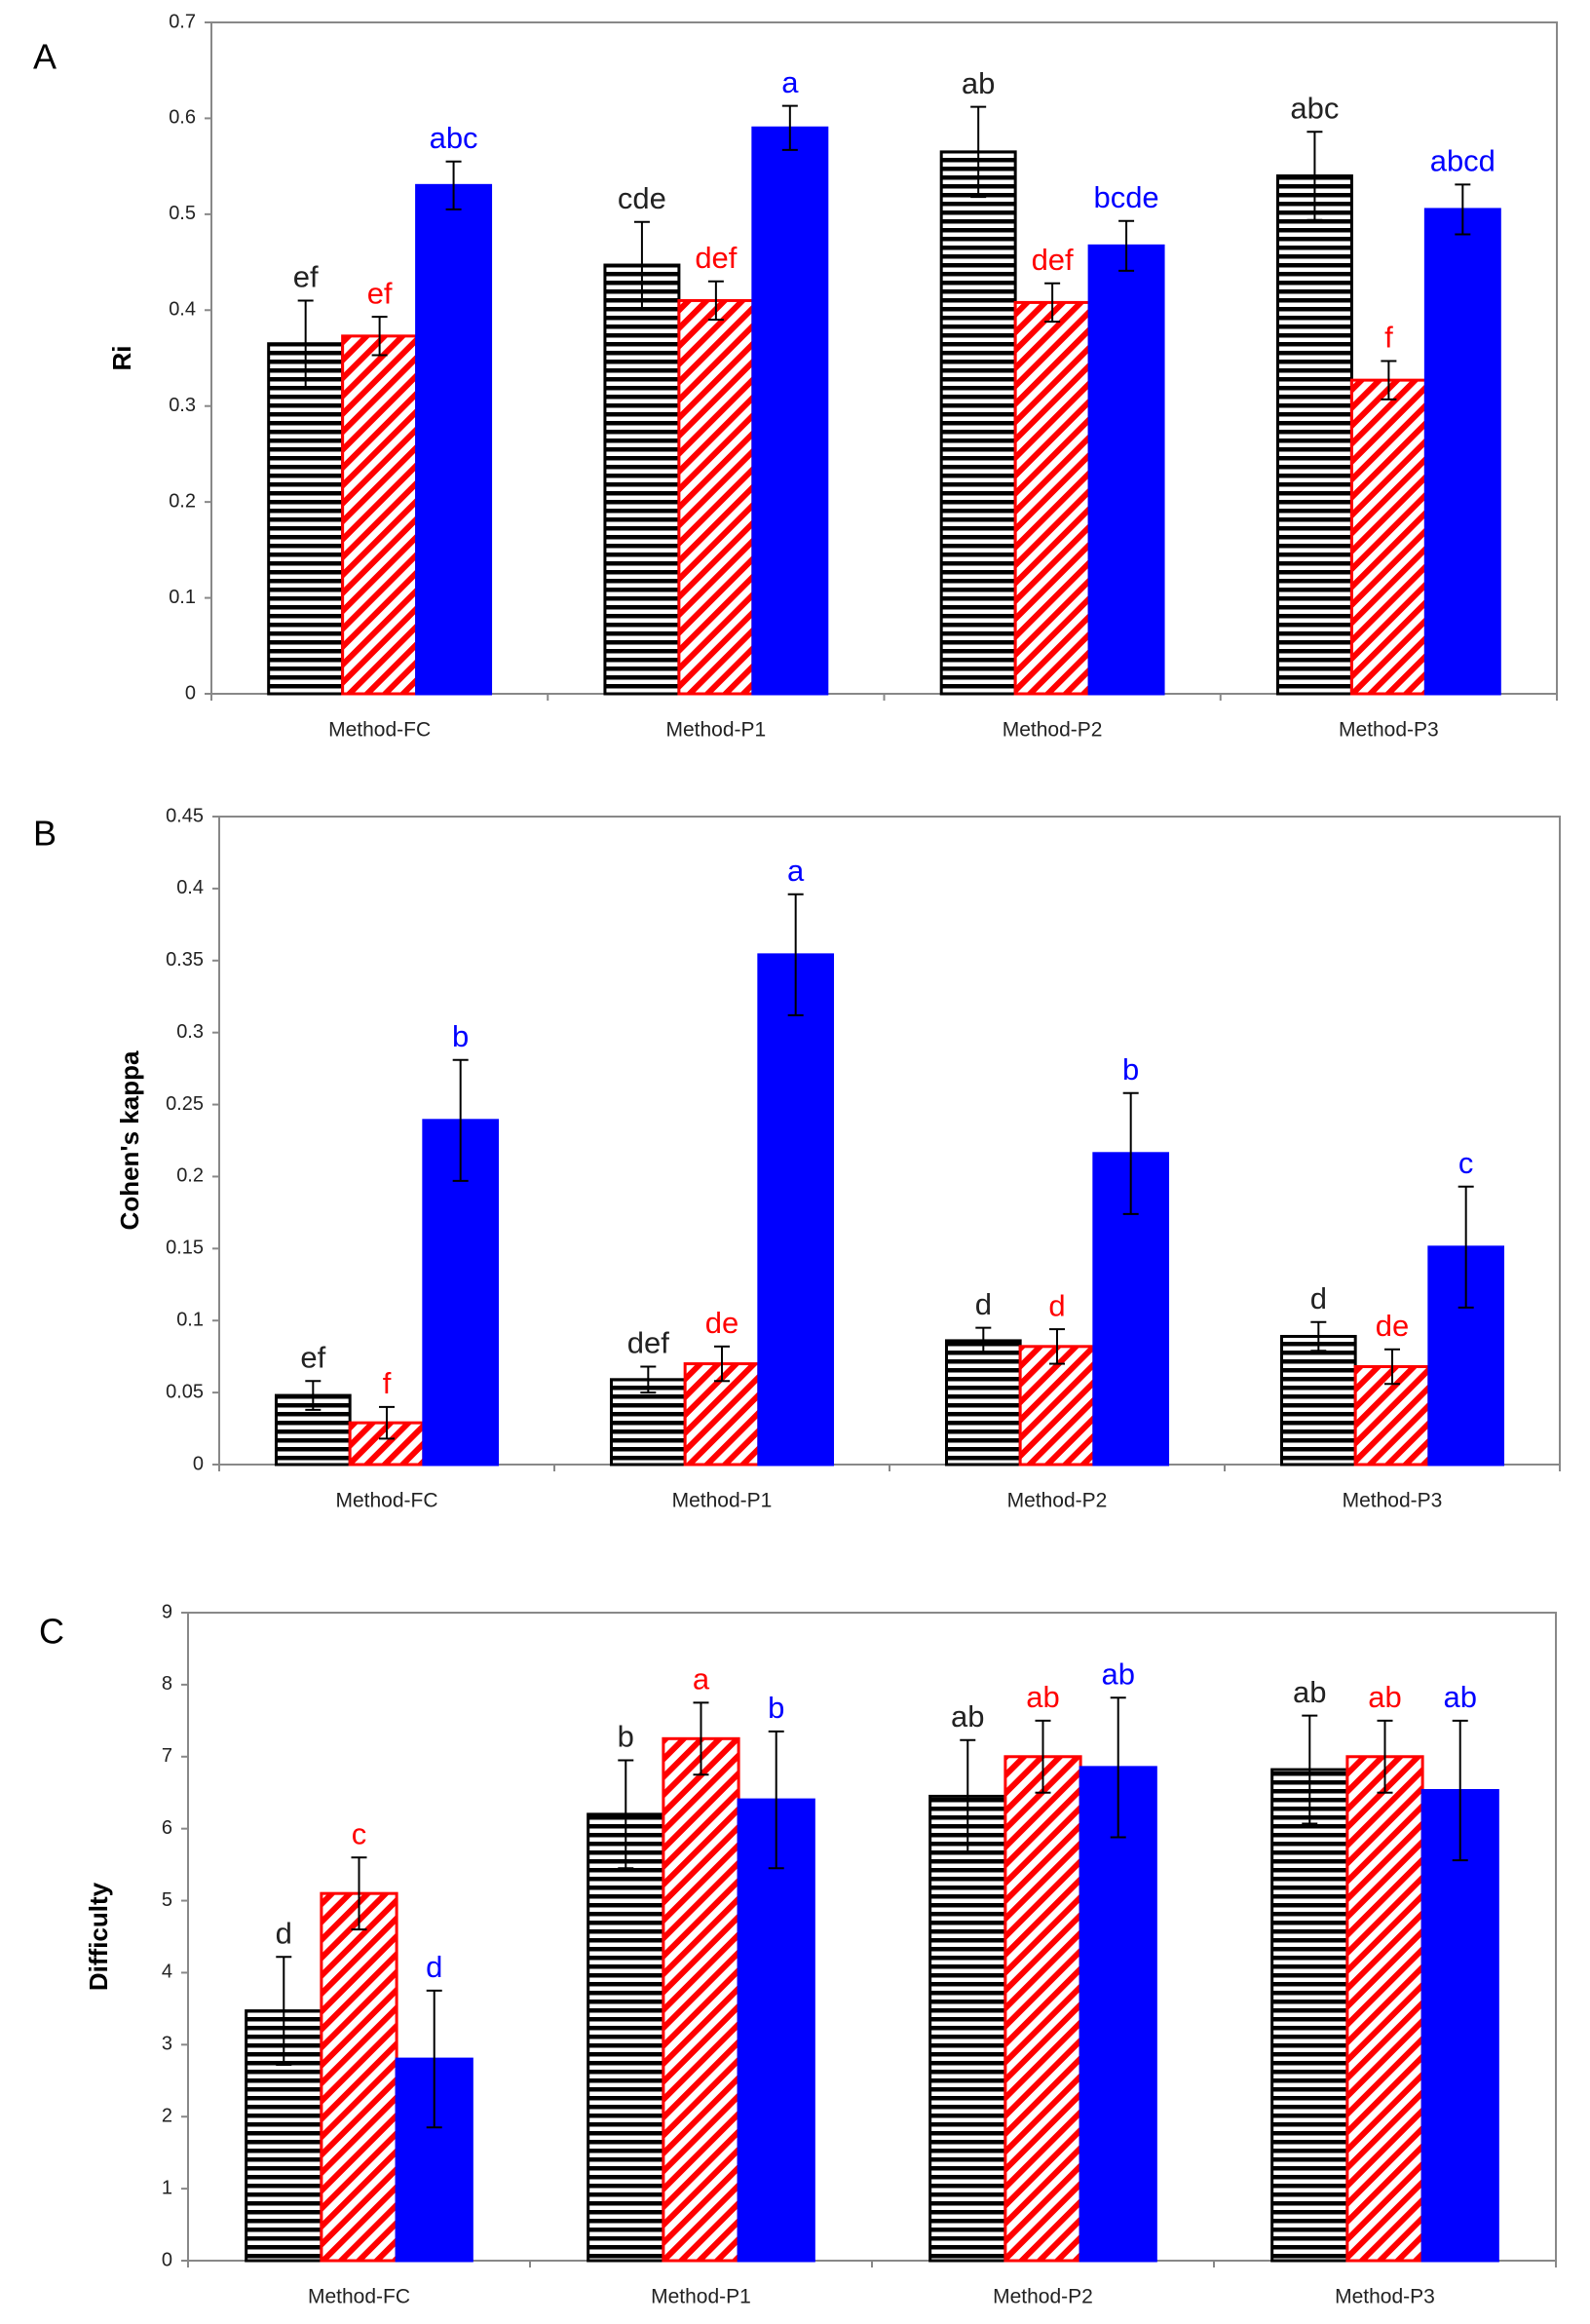 This screenshot has height=2324, width=1590. Describe the element at coordinates (776, 1708) in the screenshot. I see `significance-letter: b` at that location.